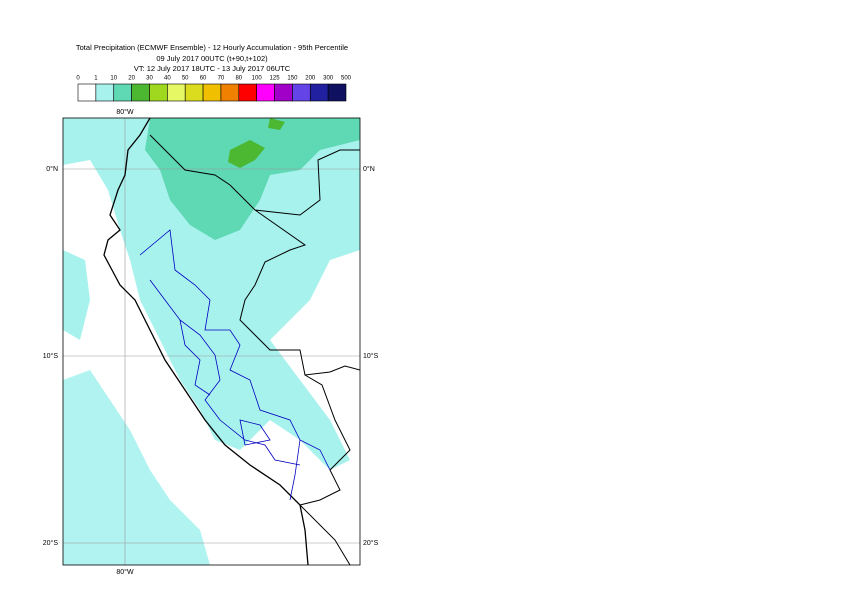 This screenshot has height=596, width=842. What do you see at coordinates (275, 79) in the screenshot?
I see `legend-label: 125` at bounding box center [275, 79].